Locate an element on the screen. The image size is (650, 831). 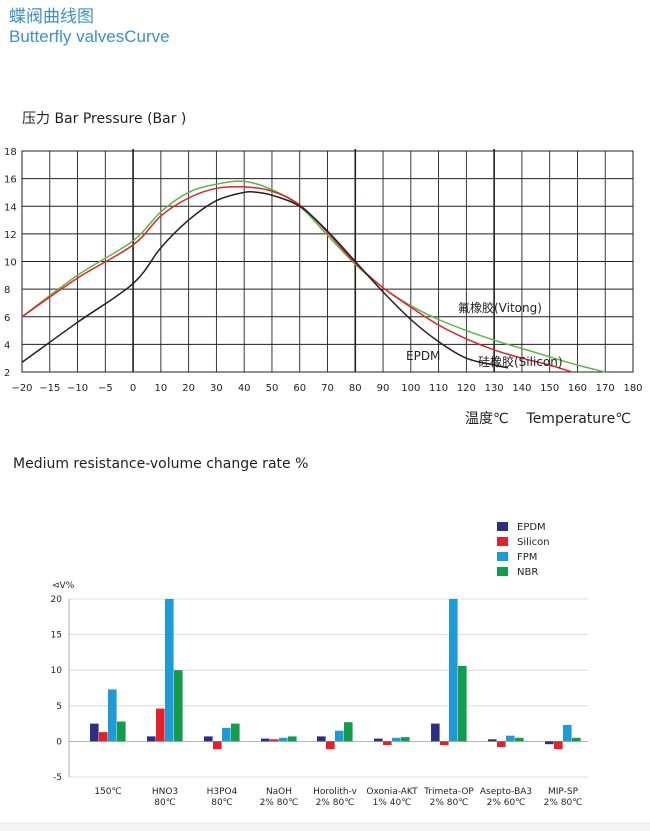
y-tick-label: 4 is located at coordinates (7, 345).